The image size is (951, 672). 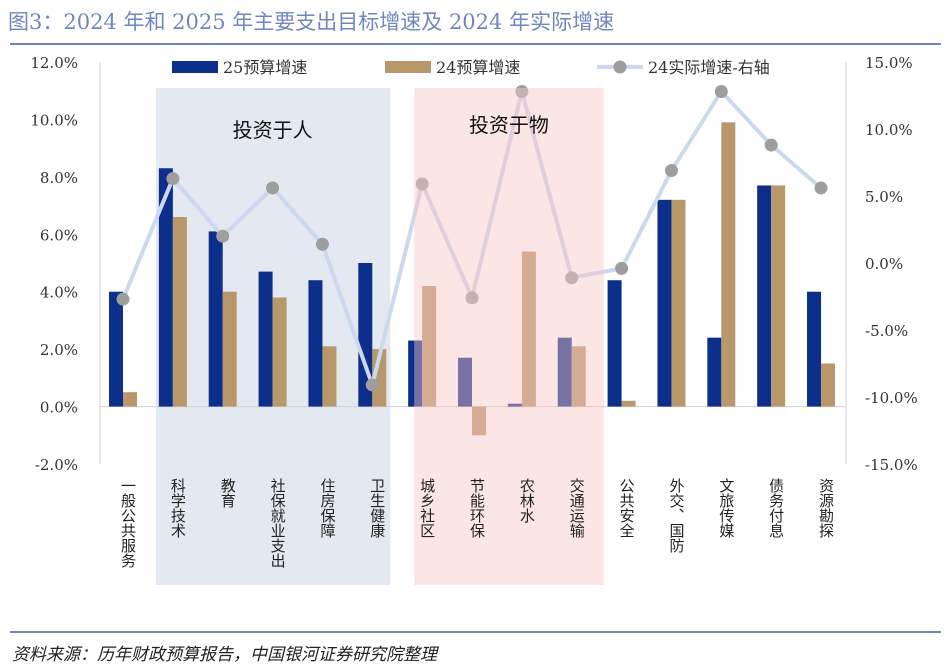 I want to click on right-tick-label: 15.0%, so click(x=889, y=63).